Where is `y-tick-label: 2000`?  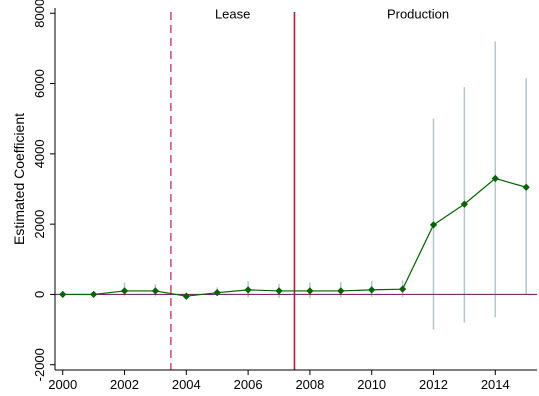
y-tick-label: 2000 is located at coordinates (39, 224).